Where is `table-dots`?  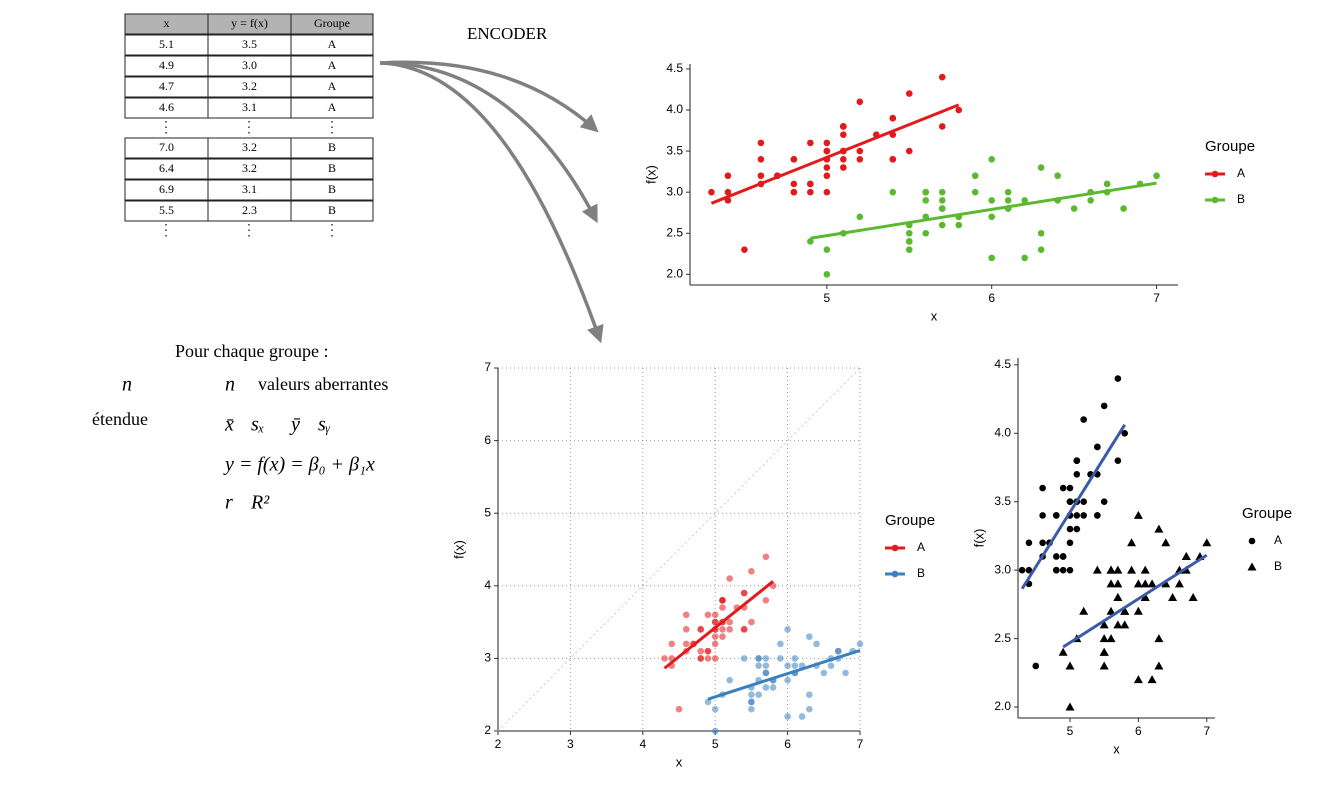 table-dots is located at coordinates (249, 180).